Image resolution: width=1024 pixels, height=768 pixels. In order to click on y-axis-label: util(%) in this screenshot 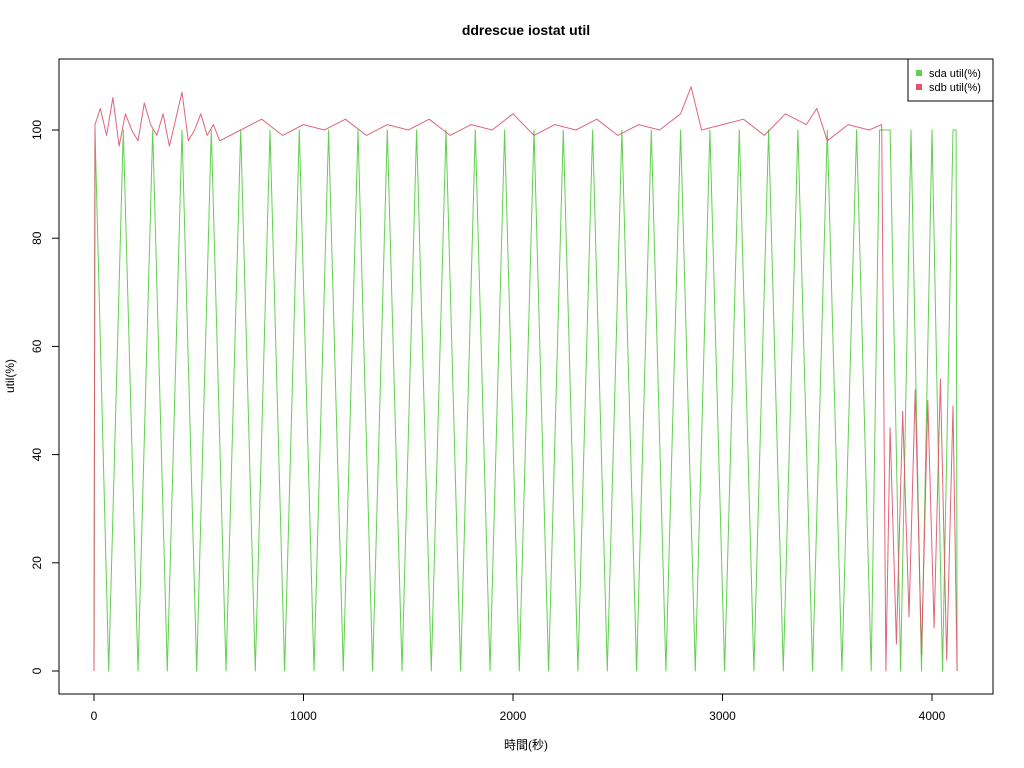, I will do `click(10, 376)`.